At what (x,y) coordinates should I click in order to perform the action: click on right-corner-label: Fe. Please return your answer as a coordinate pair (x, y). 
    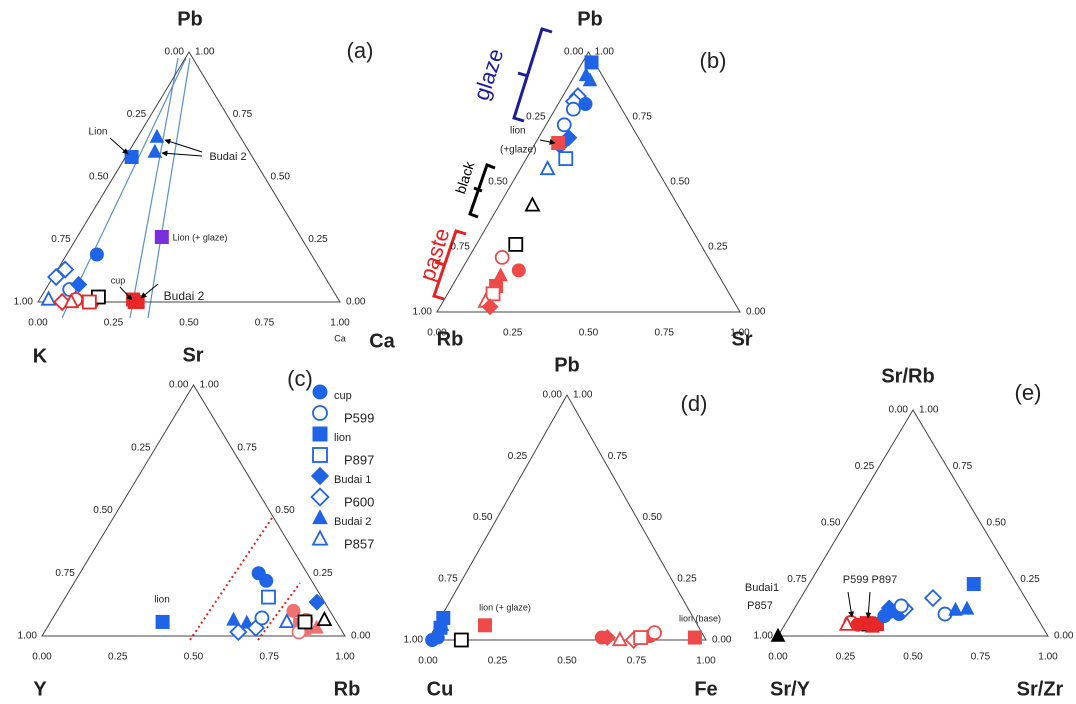
    Looking at the image, I should click on (705, 689).